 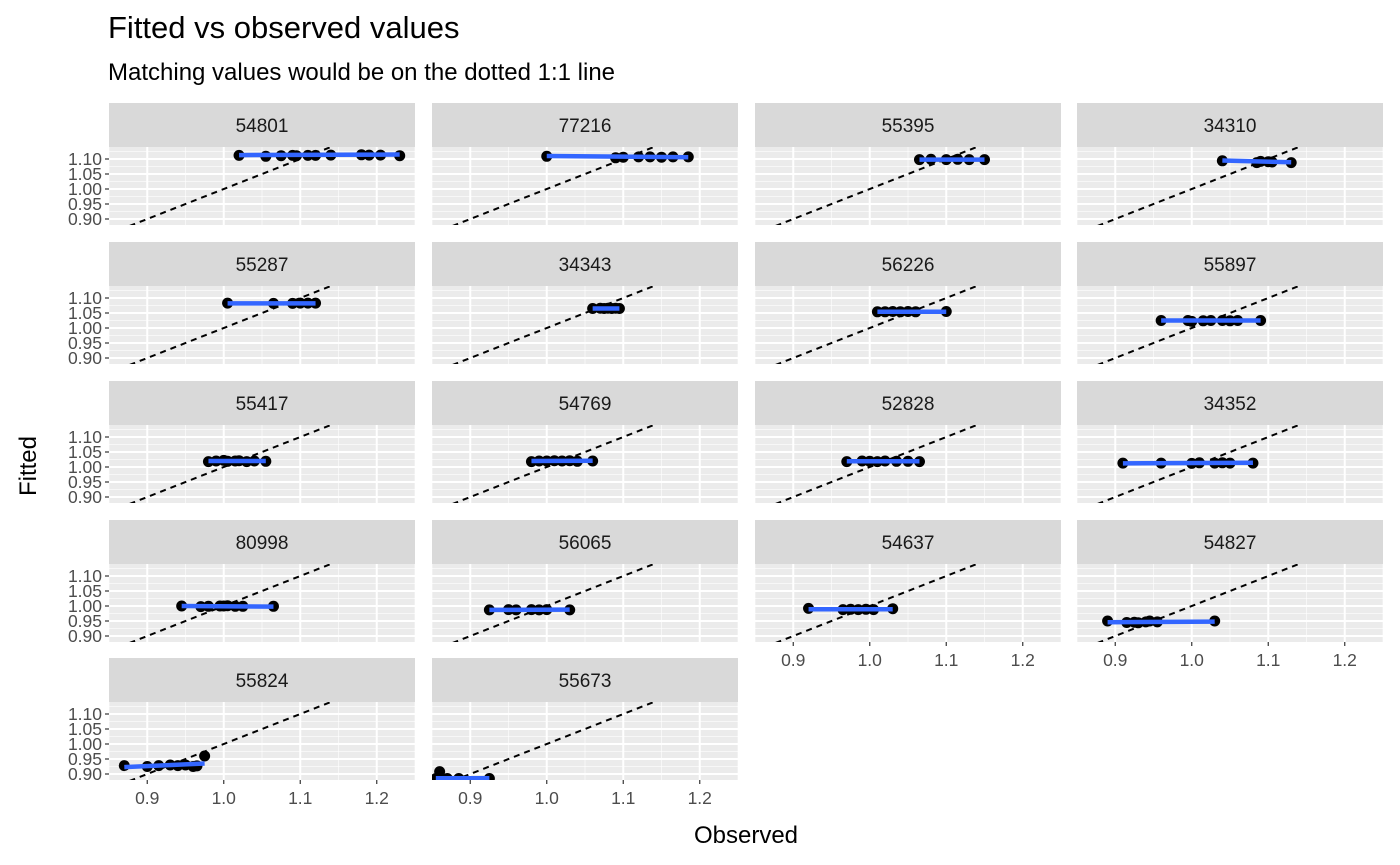 I want to click on facet-panel: 55824 0.900.951.001.051.10 0.9 1.0 1.1 1.2, so click(x=242, y=733).